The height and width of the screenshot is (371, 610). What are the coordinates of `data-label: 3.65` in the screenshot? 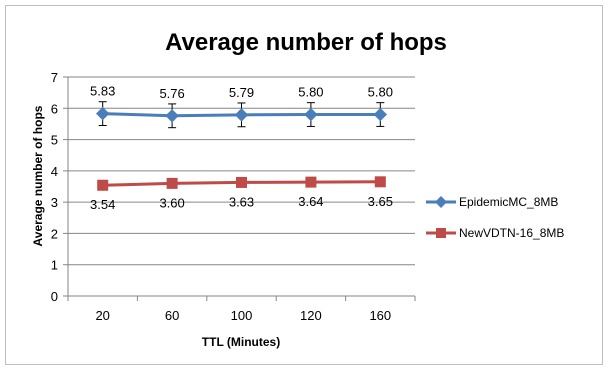 It's located at (380, 201).